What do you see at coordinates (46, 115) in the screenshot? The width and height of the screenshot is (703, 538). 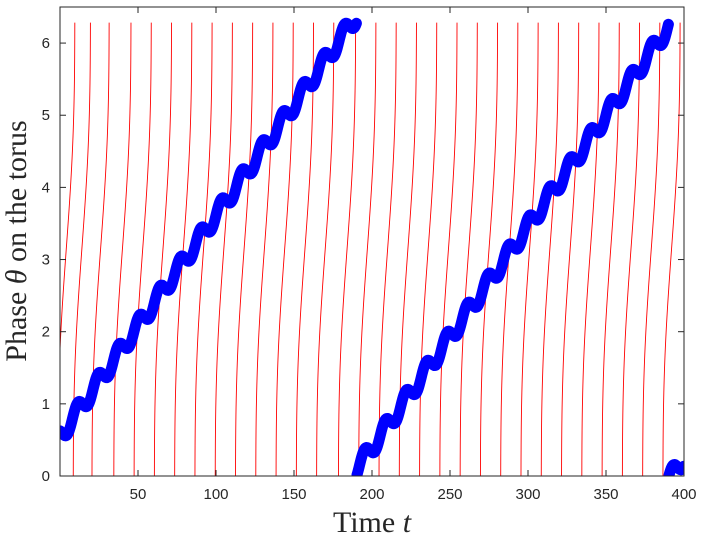 I see `y-tick-label: 5` at bounding box center [46, 115].